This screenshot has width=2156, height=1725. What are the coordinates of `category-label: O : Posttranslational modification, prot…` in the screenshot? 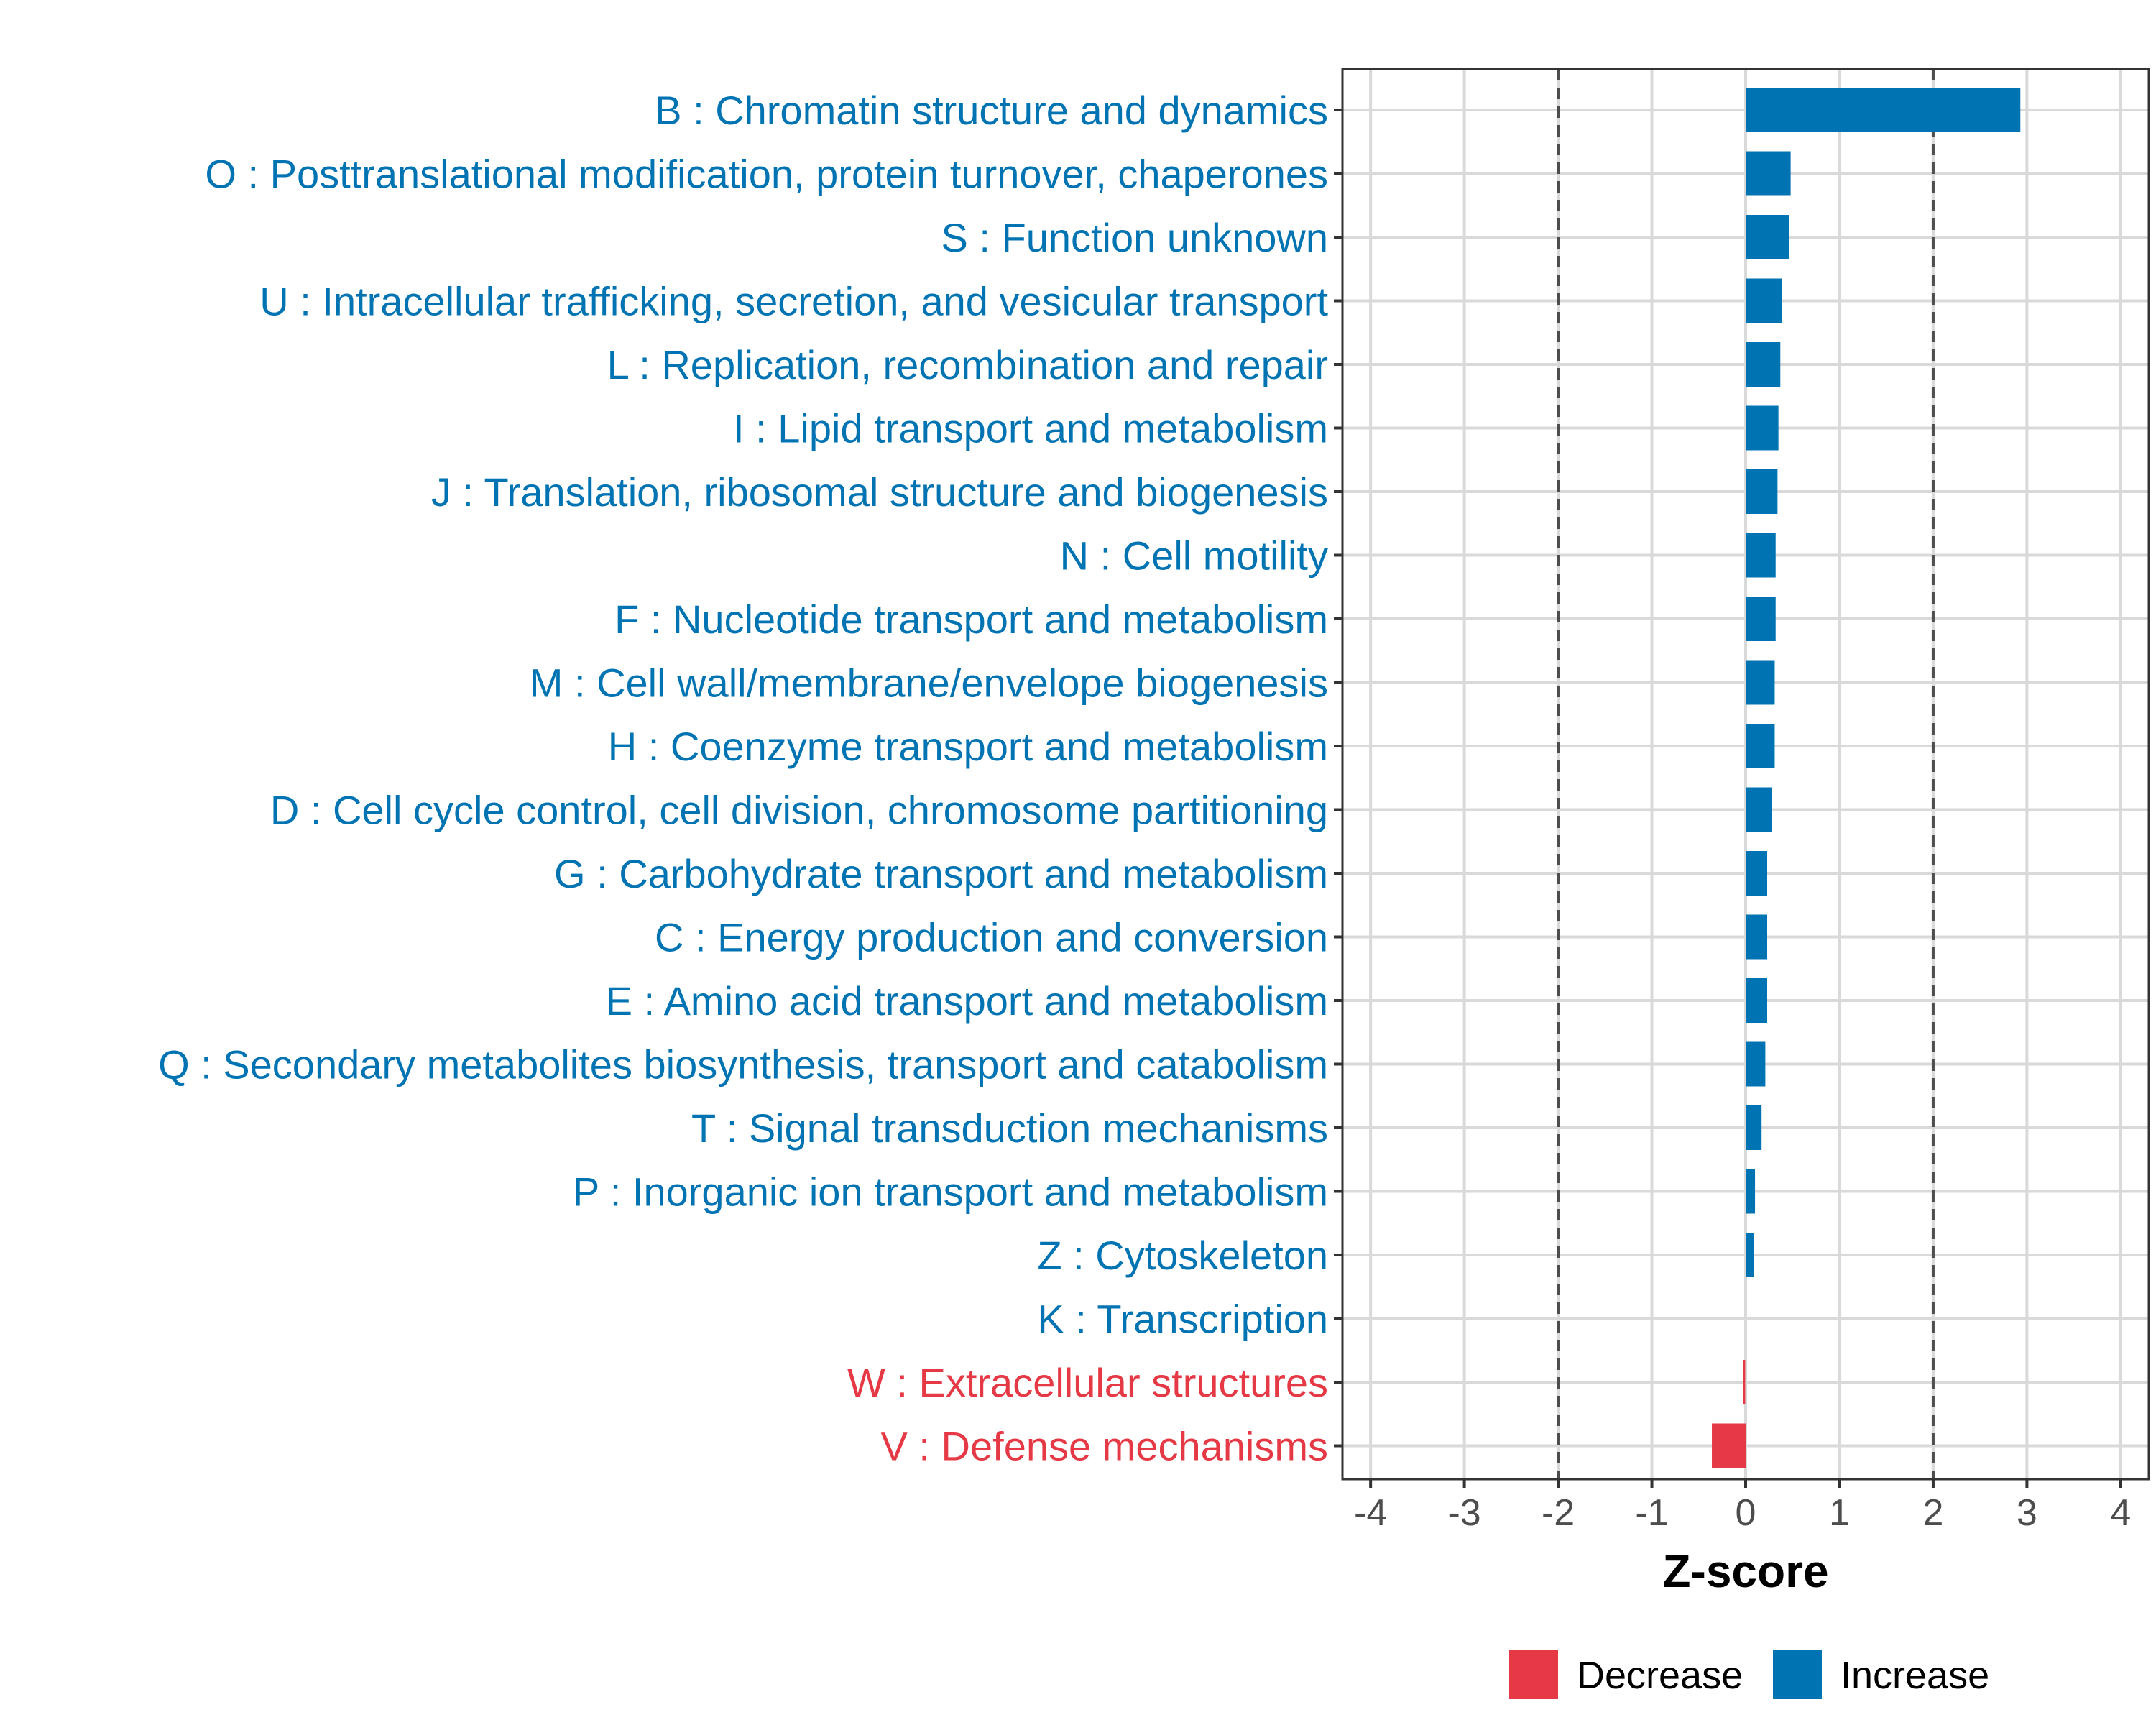 It's located at (767, 174).